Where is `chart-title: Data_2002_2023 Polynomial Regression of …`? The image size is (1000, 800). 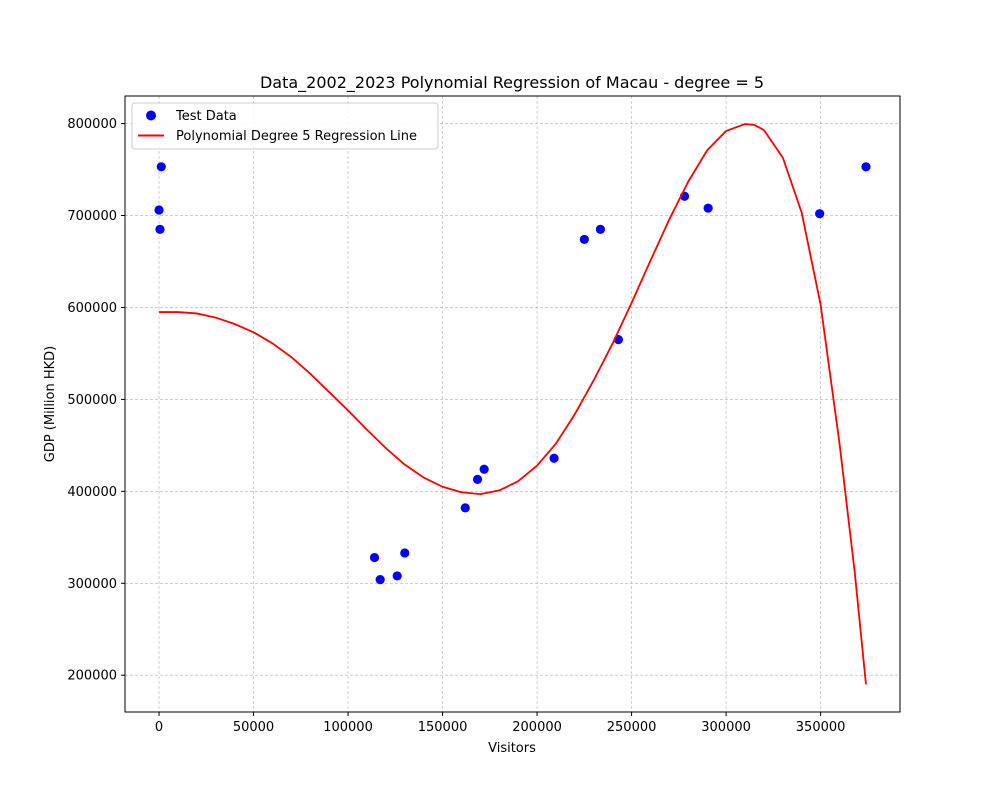 chart-title: Data_2002_2023 Polynomial Regression of … is located at coordinates (512, 83).